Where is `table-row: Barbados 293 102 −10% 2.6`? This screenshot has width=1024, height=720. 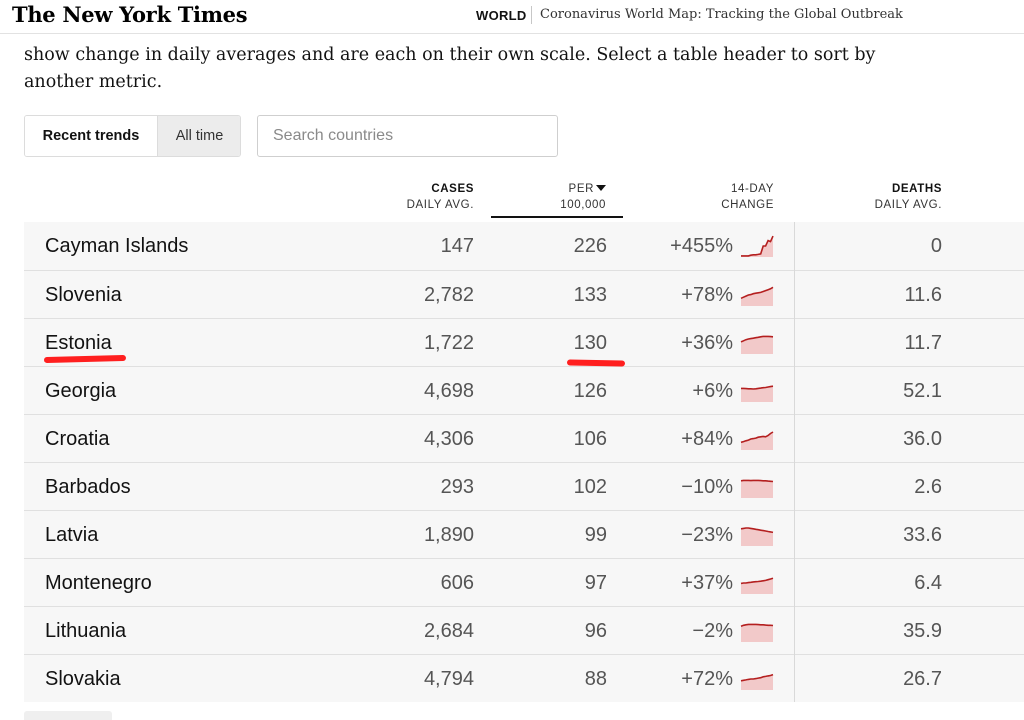
table-row: Barbados 293 102 −10% 2.6 is located at coordinates (524, 486).